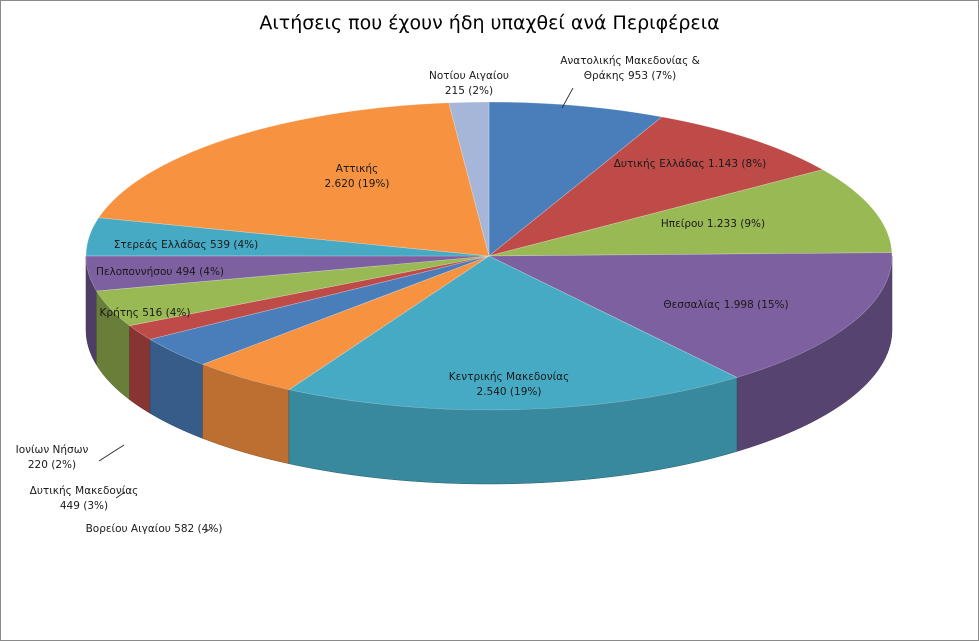  I want to click on slice-label-11: Αττικής 2.620 (19%), so click(357, 176).